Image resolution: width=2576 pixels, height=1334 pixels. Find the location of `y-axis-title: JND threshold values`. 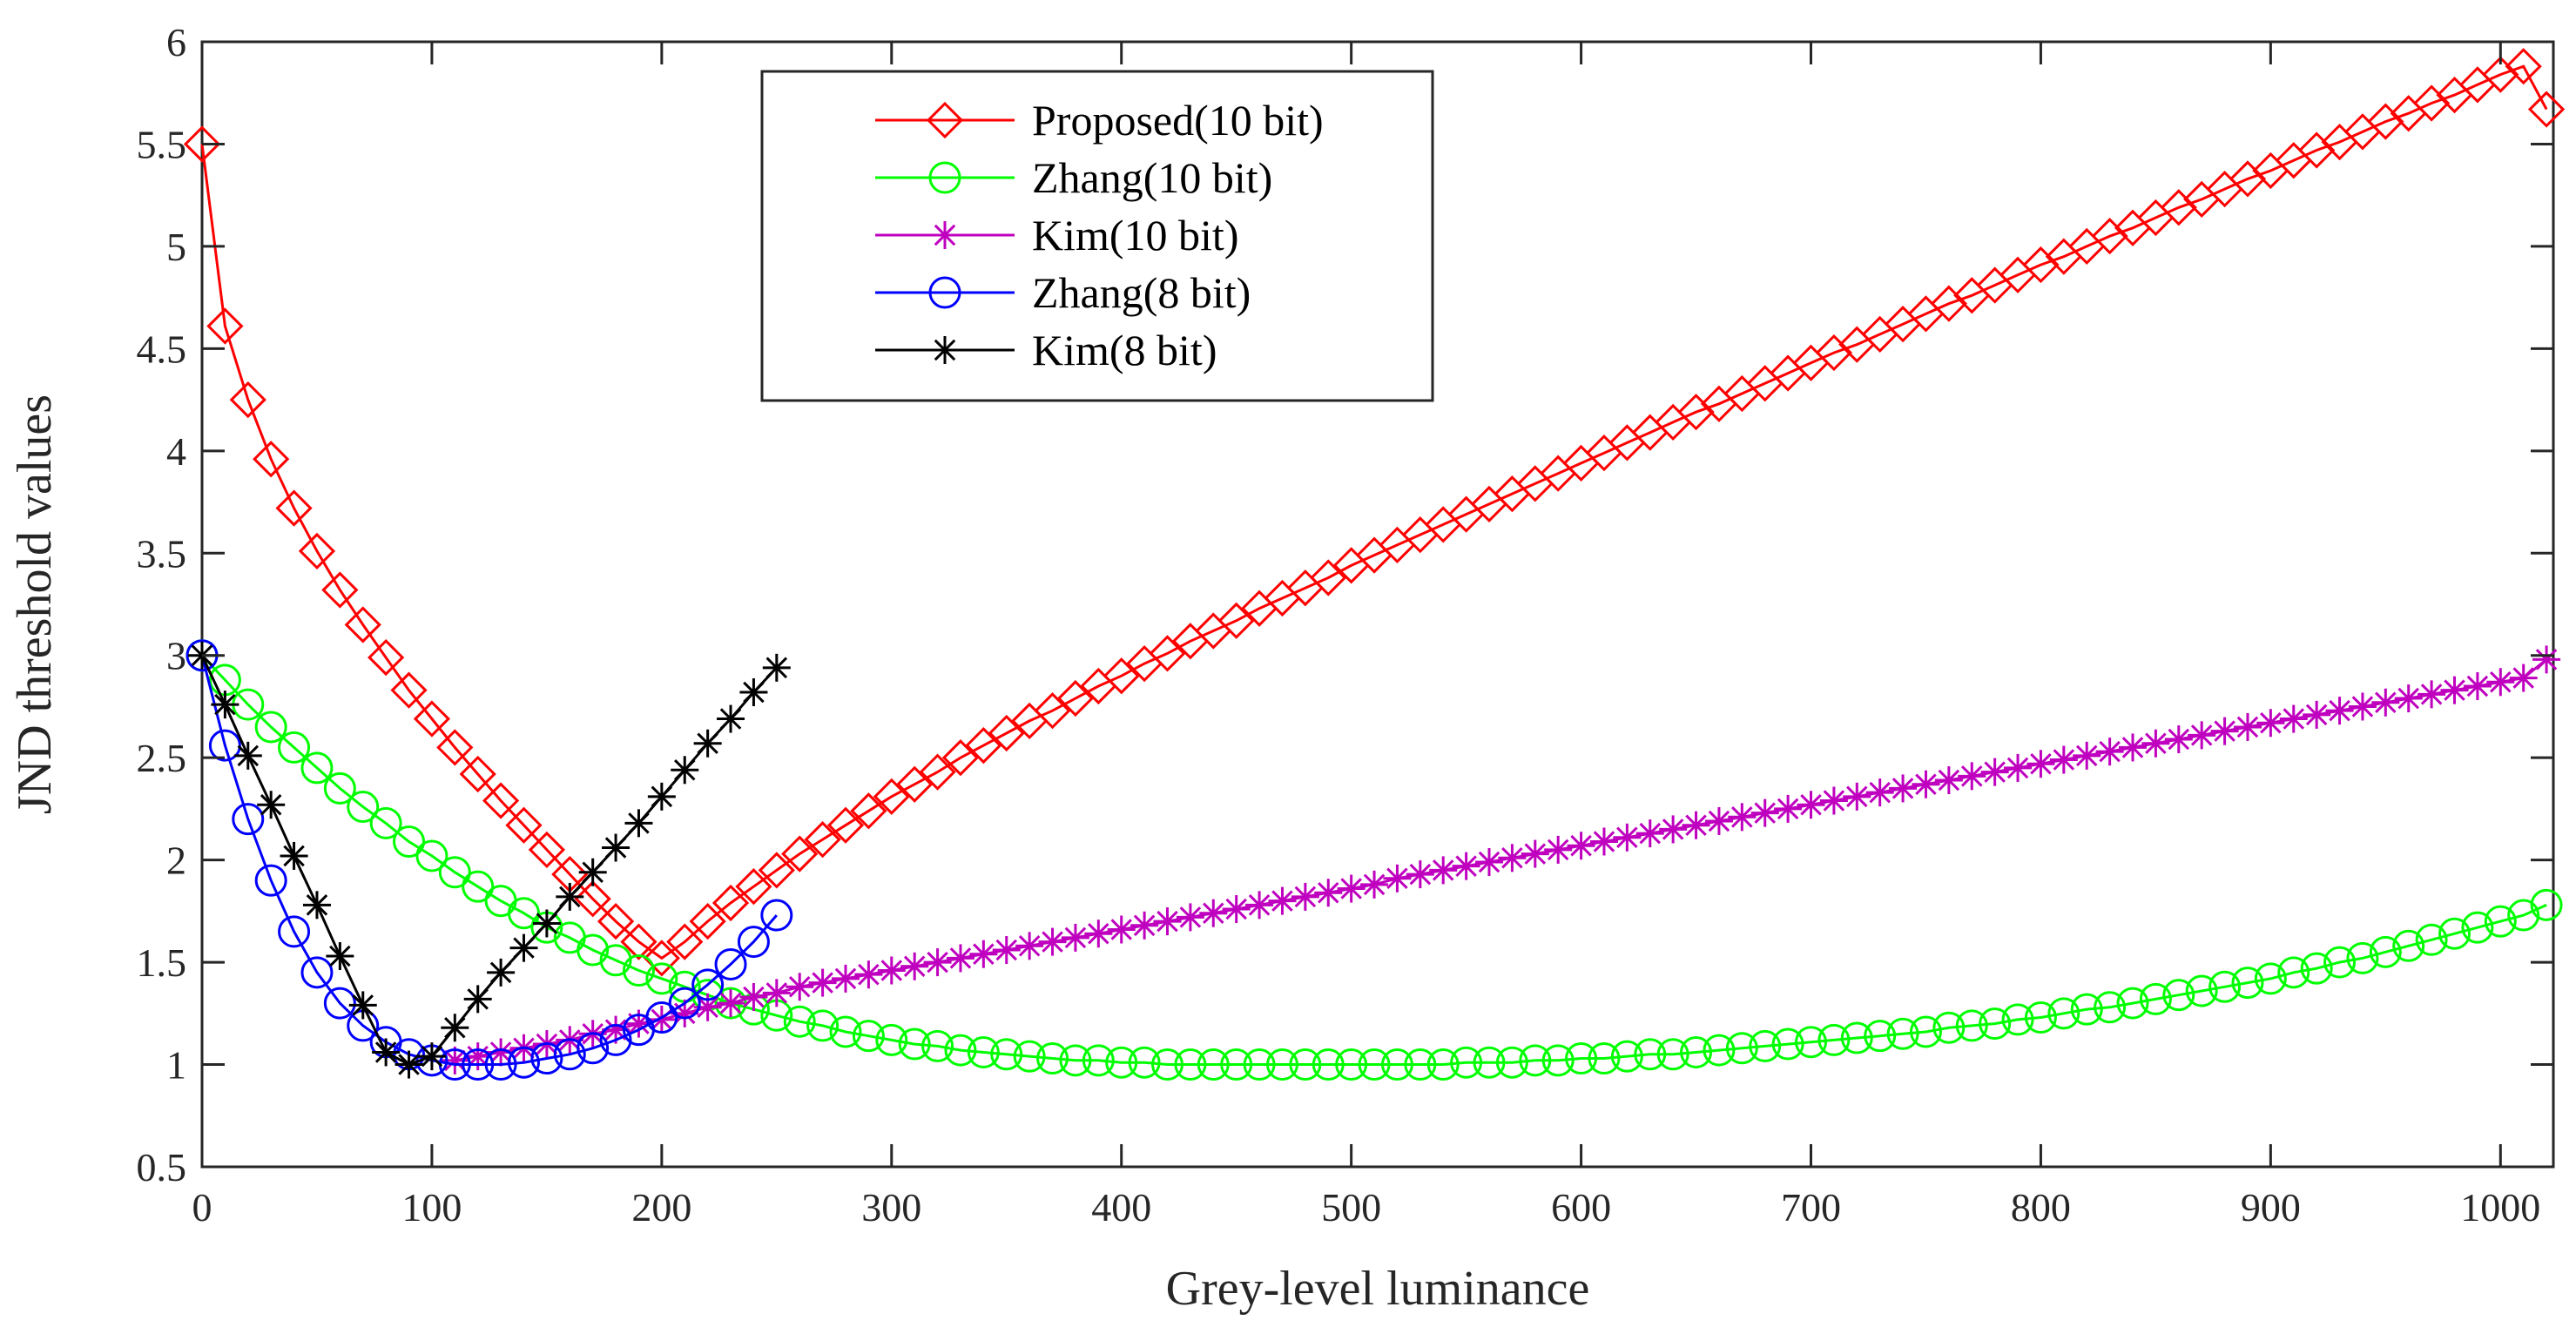

y-axis-title: JND threshold values is located at coordinates (35, 604).